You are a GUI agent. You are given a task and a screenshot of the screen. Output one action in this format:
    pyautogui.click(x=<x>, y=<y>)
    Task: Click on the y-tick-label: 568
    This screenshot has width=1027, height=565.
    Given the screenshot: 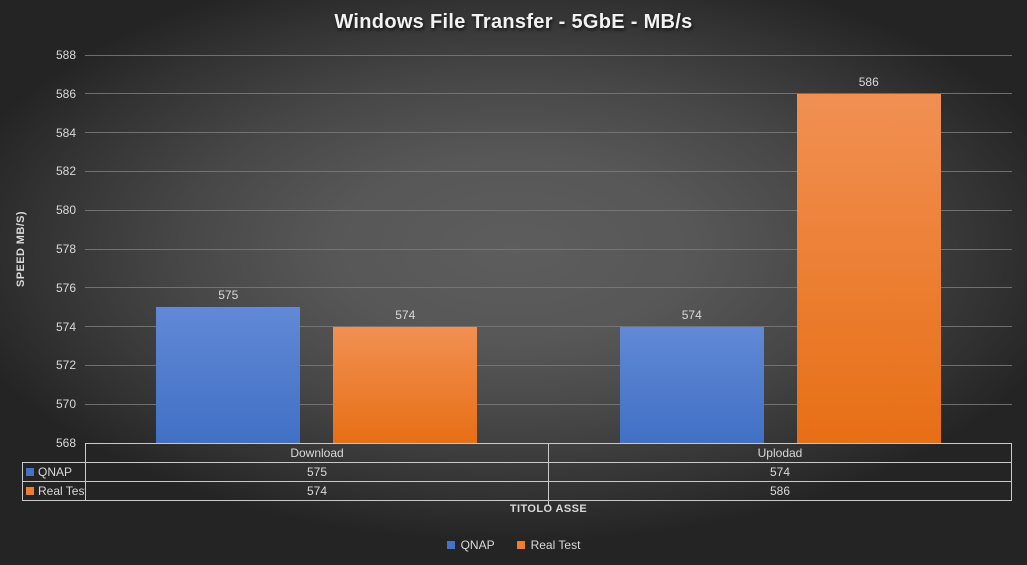 What is the action you would take?
    pyautogui.click(x=65, y=443)
    